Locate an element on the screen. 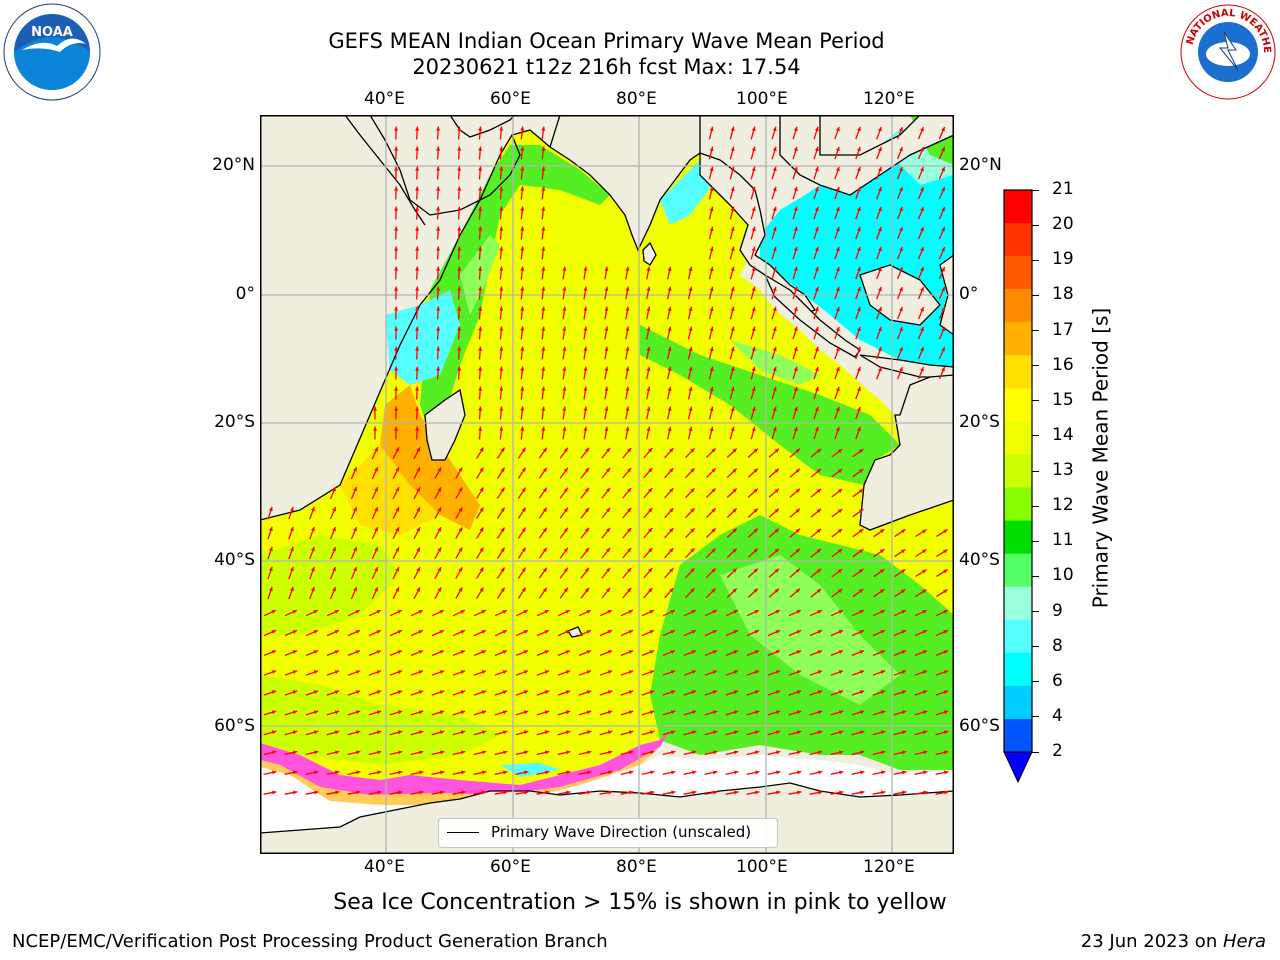 The height and width of the screenshot is (960, 1280). colorbar-segment is located at coordinates (1018, 207).